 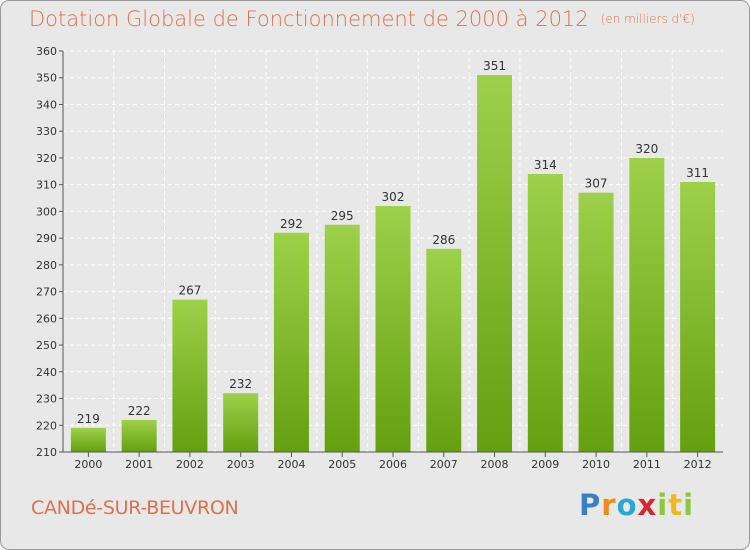 I want to click on x-tick-label: 2002, so click(x=190, y=464).